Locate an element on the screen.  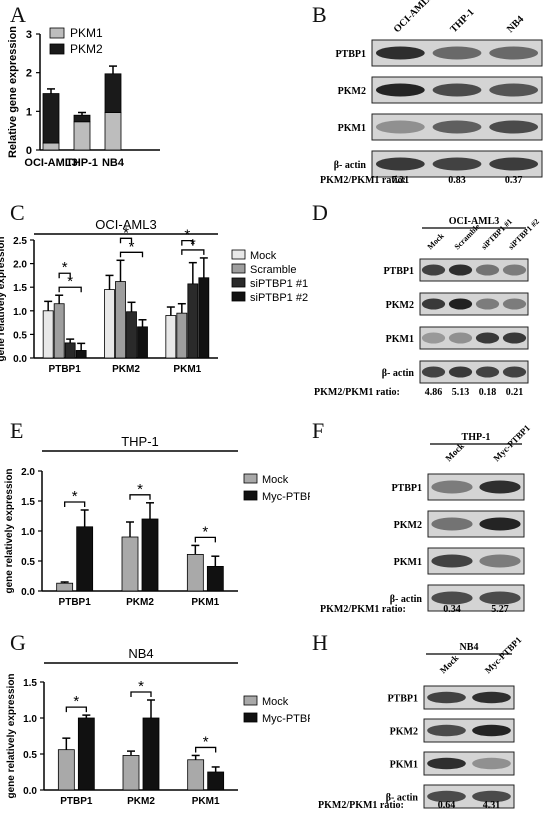
bar-siptbp1-2-pkm2 is located at coordinates (142, 342).